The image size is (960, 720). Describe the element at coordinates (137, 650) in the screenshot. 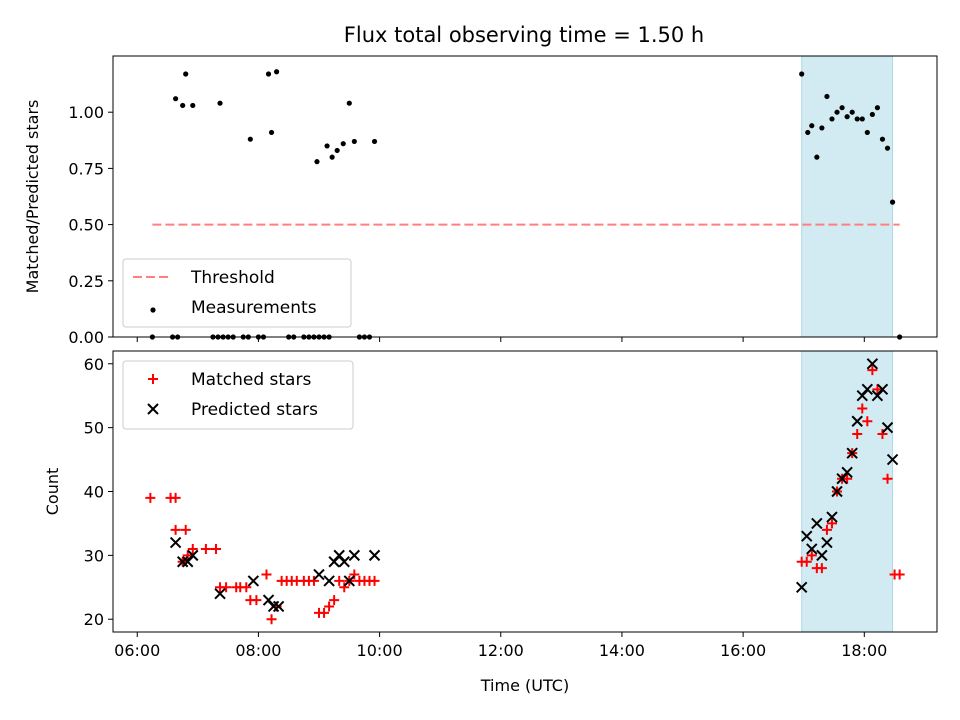

I see `x-tick-label: 06:00` at that location.